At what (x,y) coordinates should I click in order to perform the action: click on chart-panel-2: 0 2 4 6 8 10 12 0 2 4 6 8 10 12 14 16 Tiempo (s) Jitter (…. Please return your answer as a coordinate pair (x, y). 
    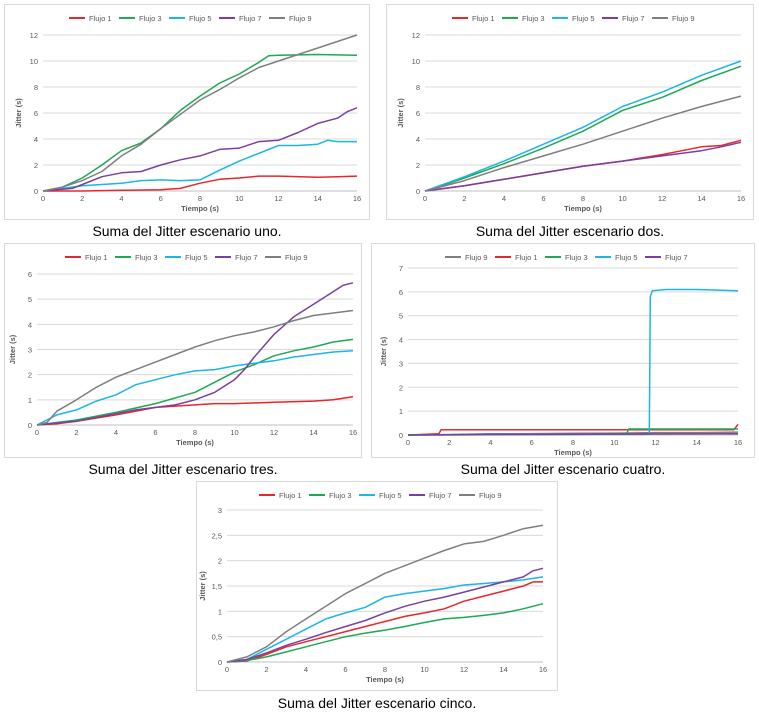
    Looking at the image, I should click on (570, 112).